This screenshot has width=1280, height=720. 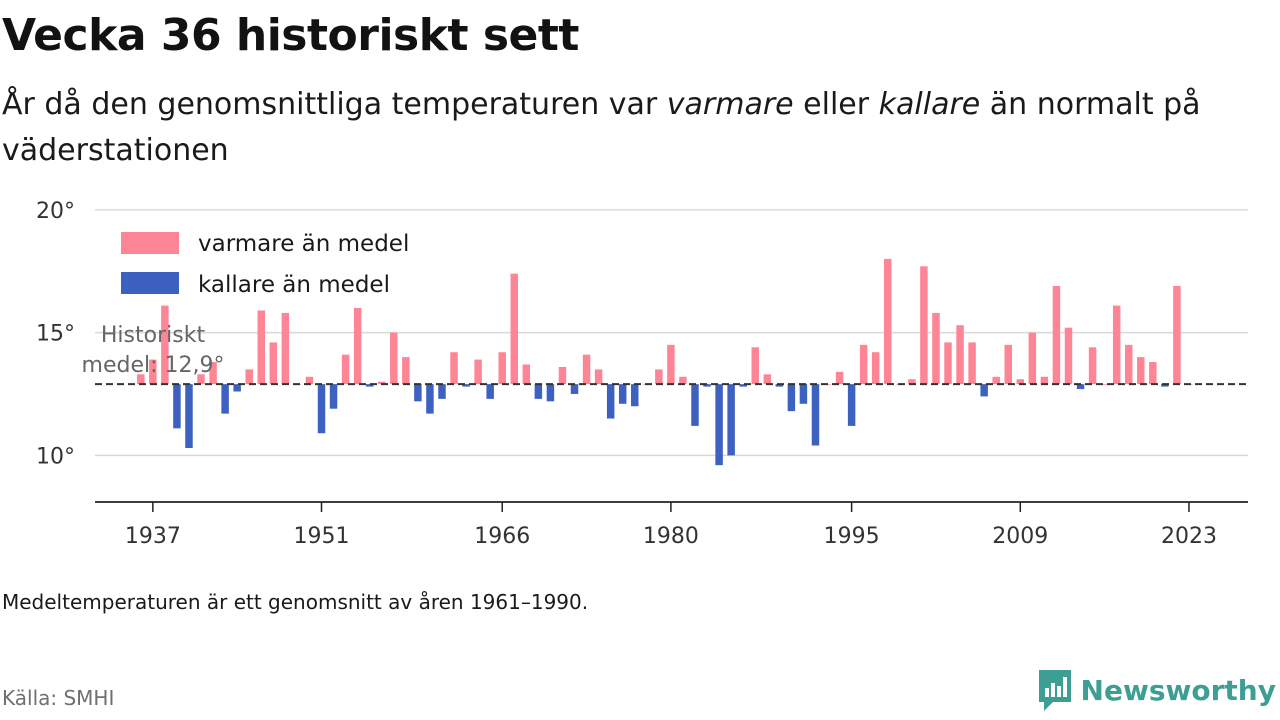 What do you see at coordinates (1141, 371) in the screenshot?
I see `bar-2019` at bounding box center [1141, 371].